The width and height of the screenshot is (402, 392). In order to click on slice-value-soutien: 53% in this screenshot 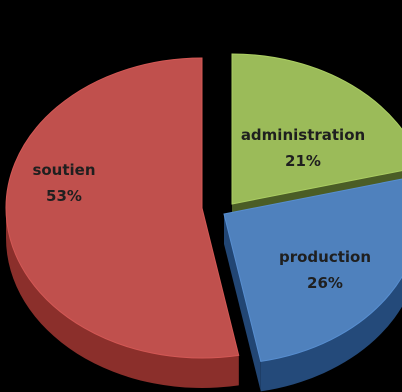, I will do `click(64, 196)`.